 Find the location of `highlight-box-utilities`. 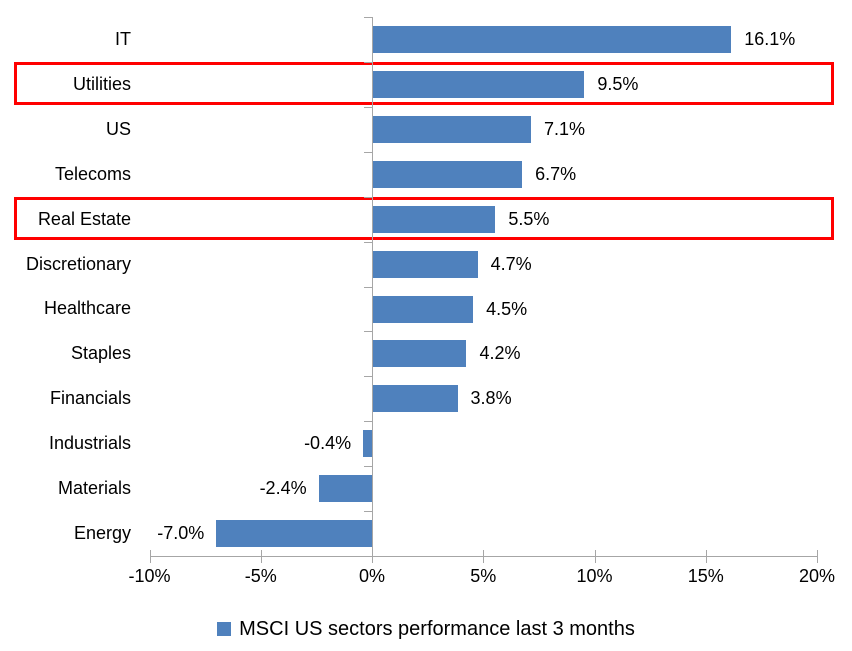

highlight-box-utilities is located at coordinates (424, 84).